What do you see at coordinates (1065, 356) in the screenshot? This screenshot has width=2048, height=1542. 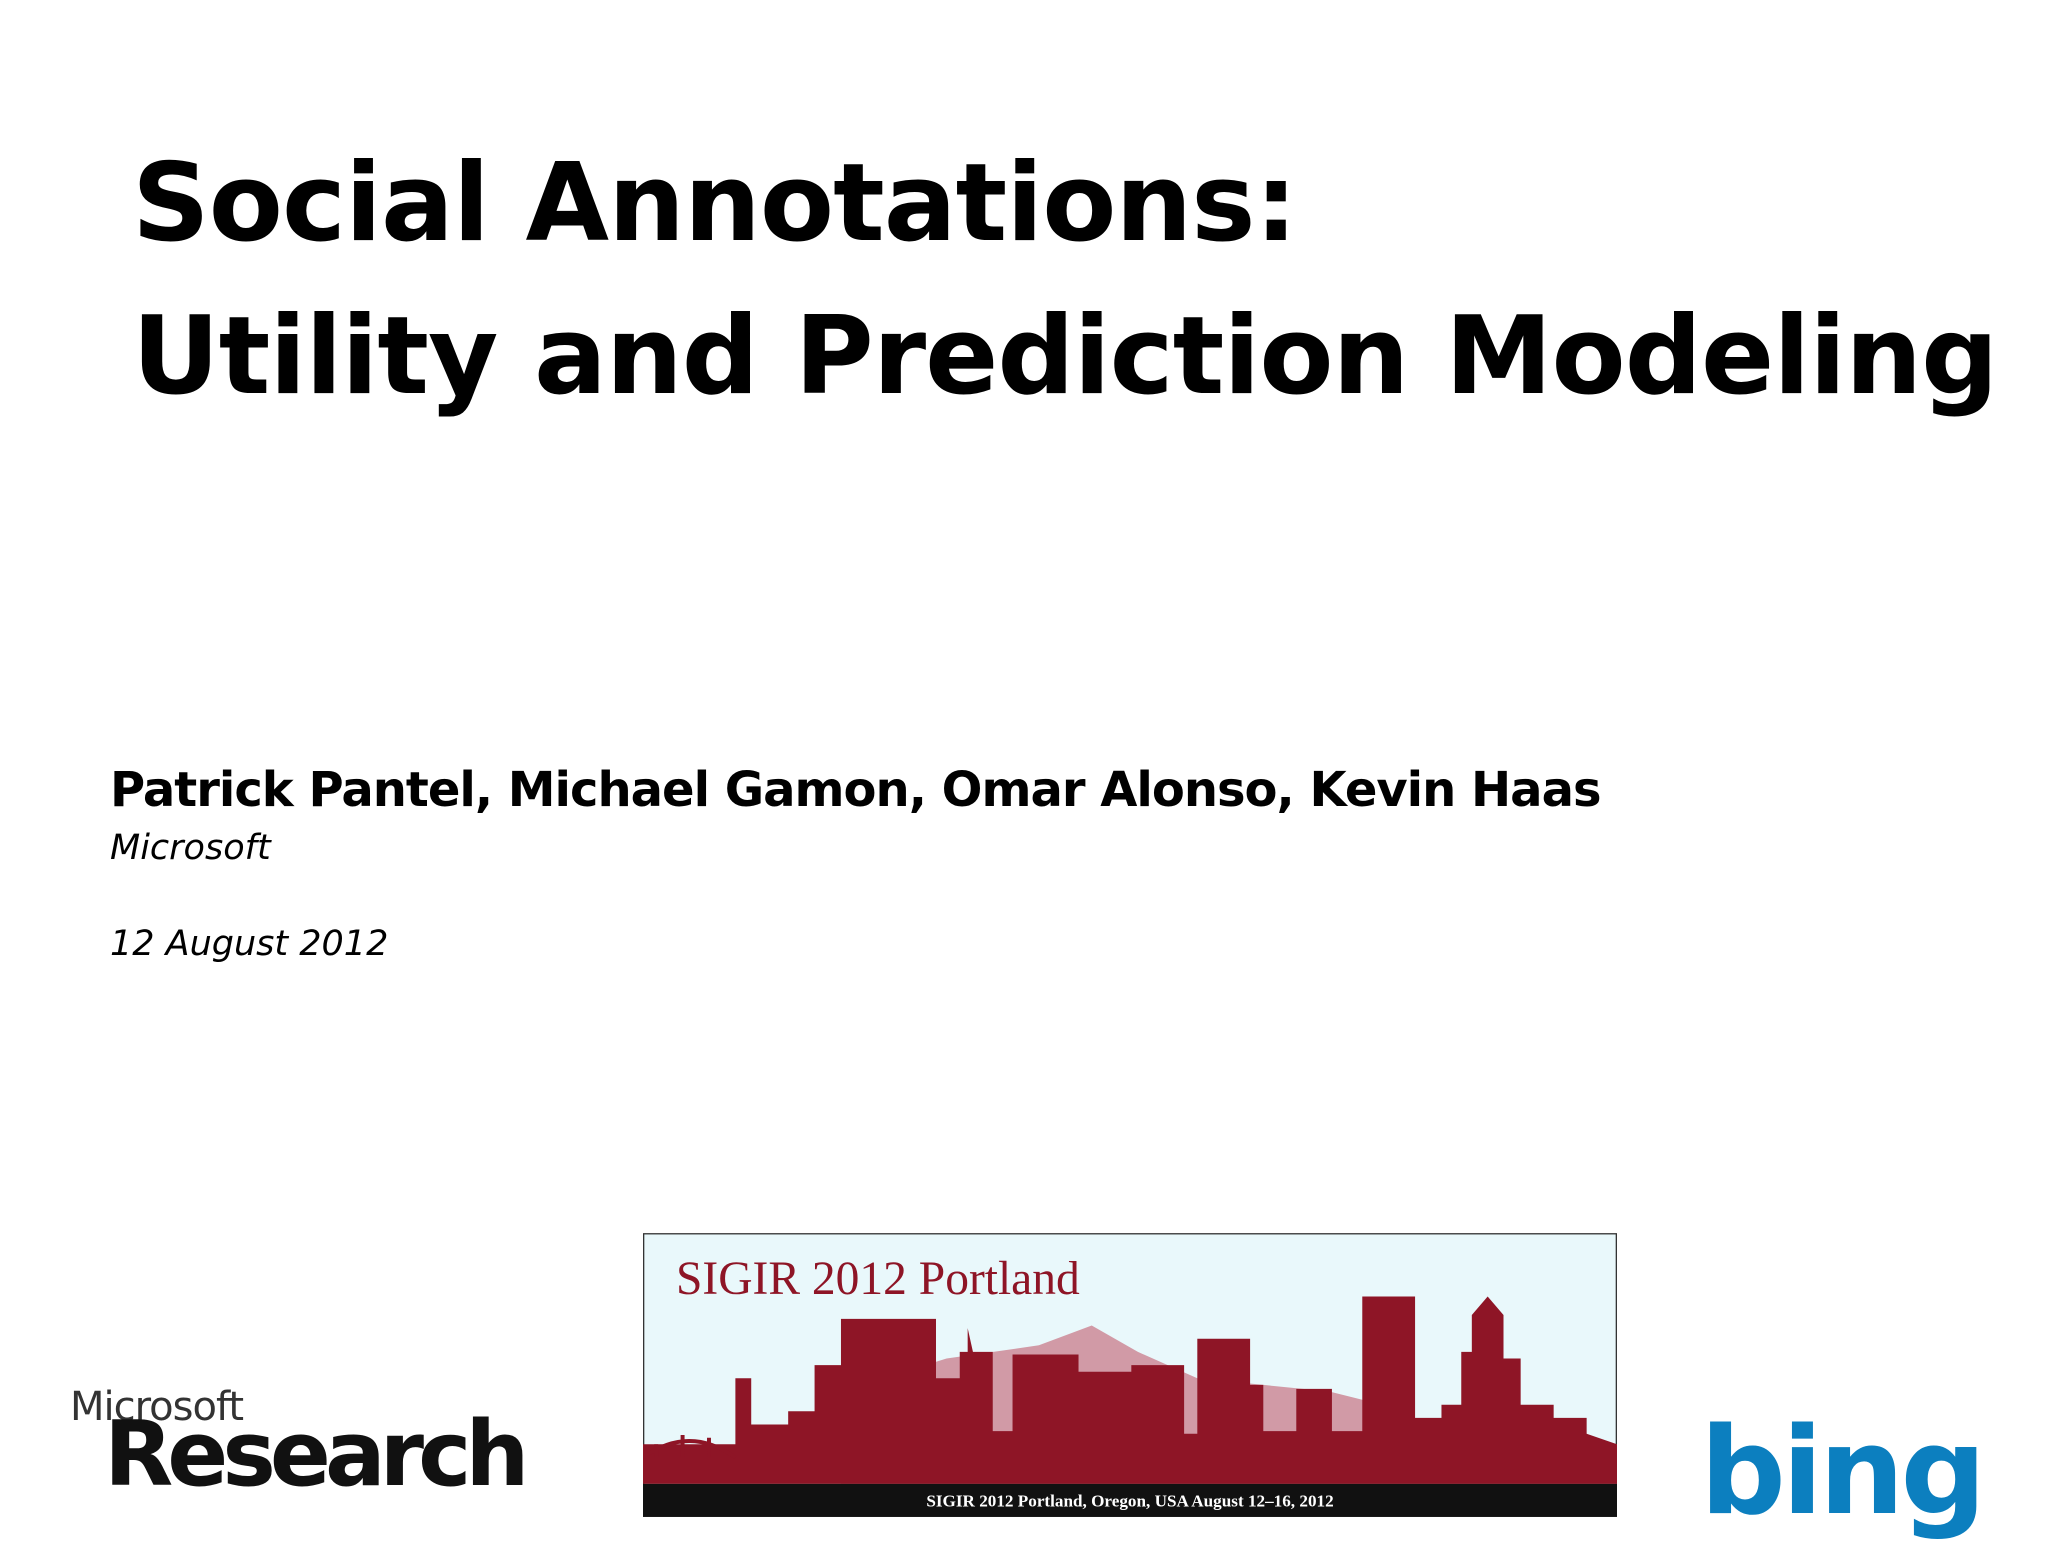 I see `slide-title-line: Utility and Prediction Modeling` at bounding box center [1065, 356].